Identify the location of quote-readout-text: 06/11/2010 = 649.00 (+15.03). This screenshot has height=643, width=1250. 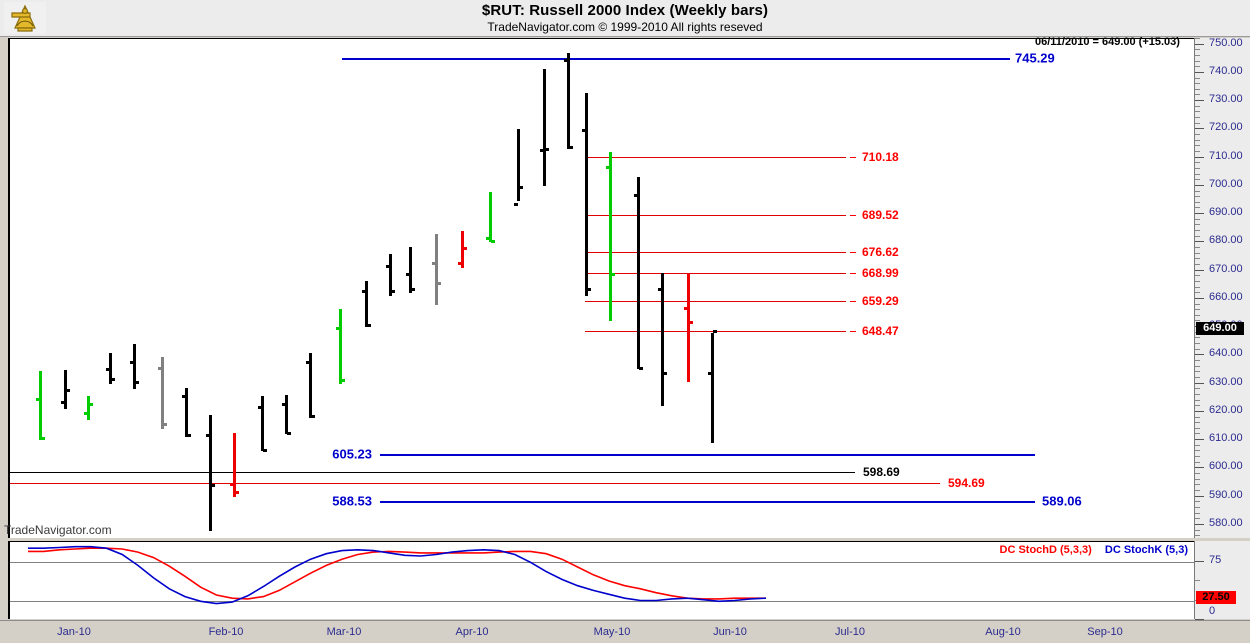
(1107, 42).